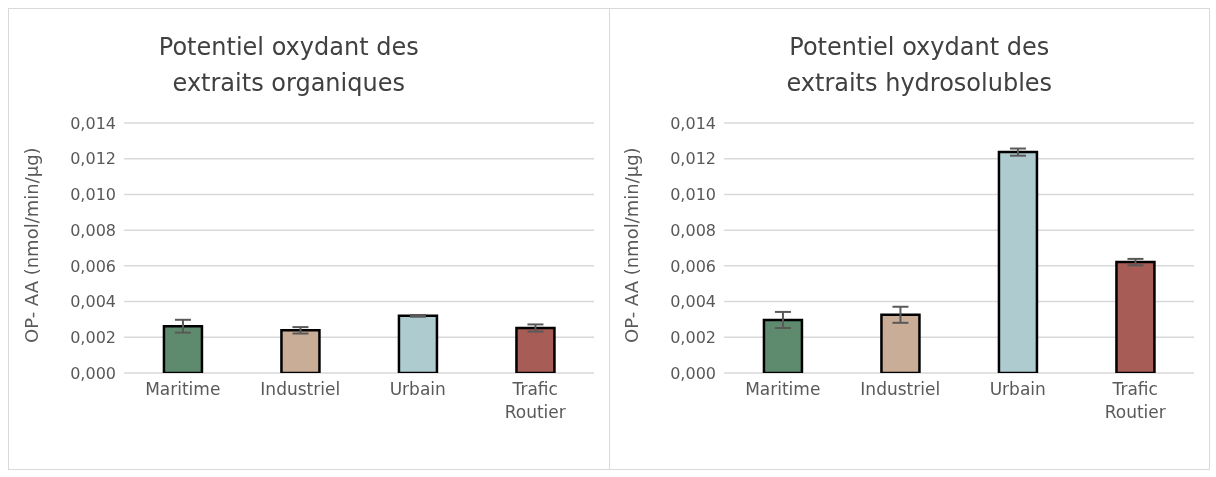 The height and width of the screenshot is (477, 1216). I want to click on chart-title: Potentiel oxydant des extraits organiques, so click(288, 65).